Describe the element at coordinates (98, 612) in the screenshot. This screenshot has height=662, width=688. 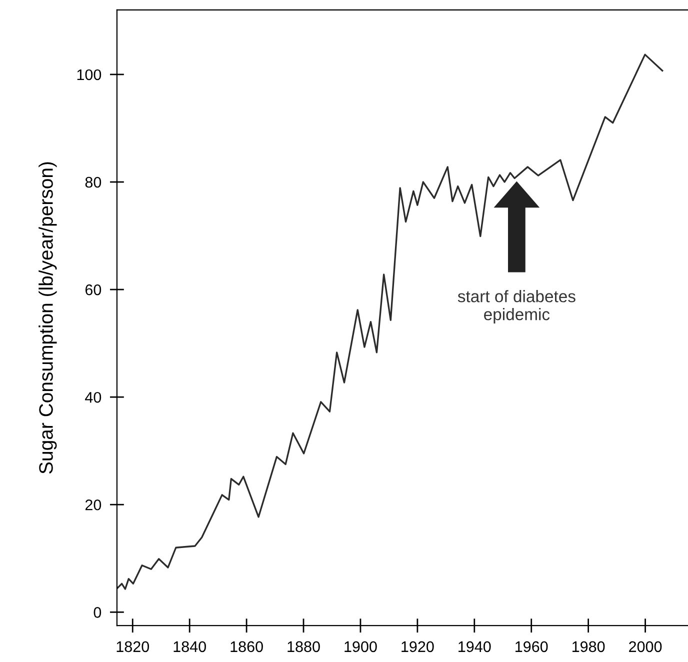
I see `y-tick-label: 0` at that location.